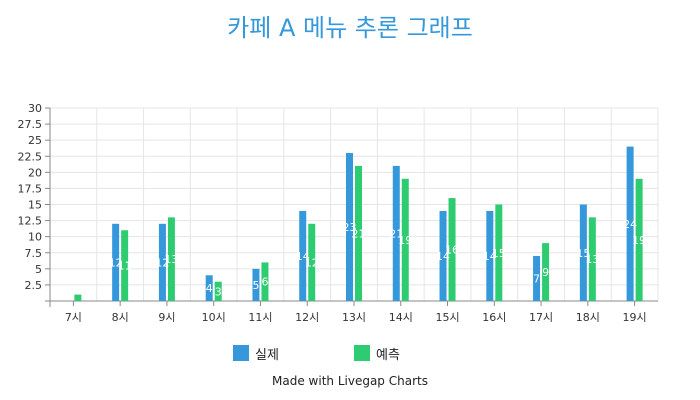 The width and height of the screenshot is (700, 400). What do you see at coordinates (38, 269) in the screenshot?
I see `y-tick-label: 5` at bounding box center [38, 269].